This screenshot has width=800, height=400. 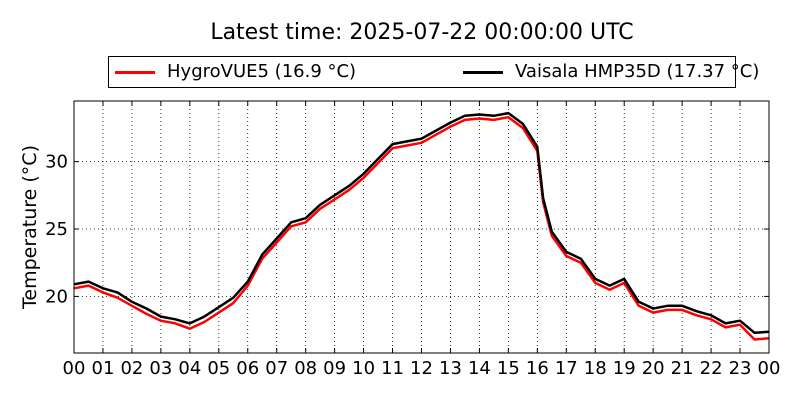 What do you see at coordinates (450, 368) in the screenshot?
I see `x-tick-label: 13` at bounding box center [450, 368].